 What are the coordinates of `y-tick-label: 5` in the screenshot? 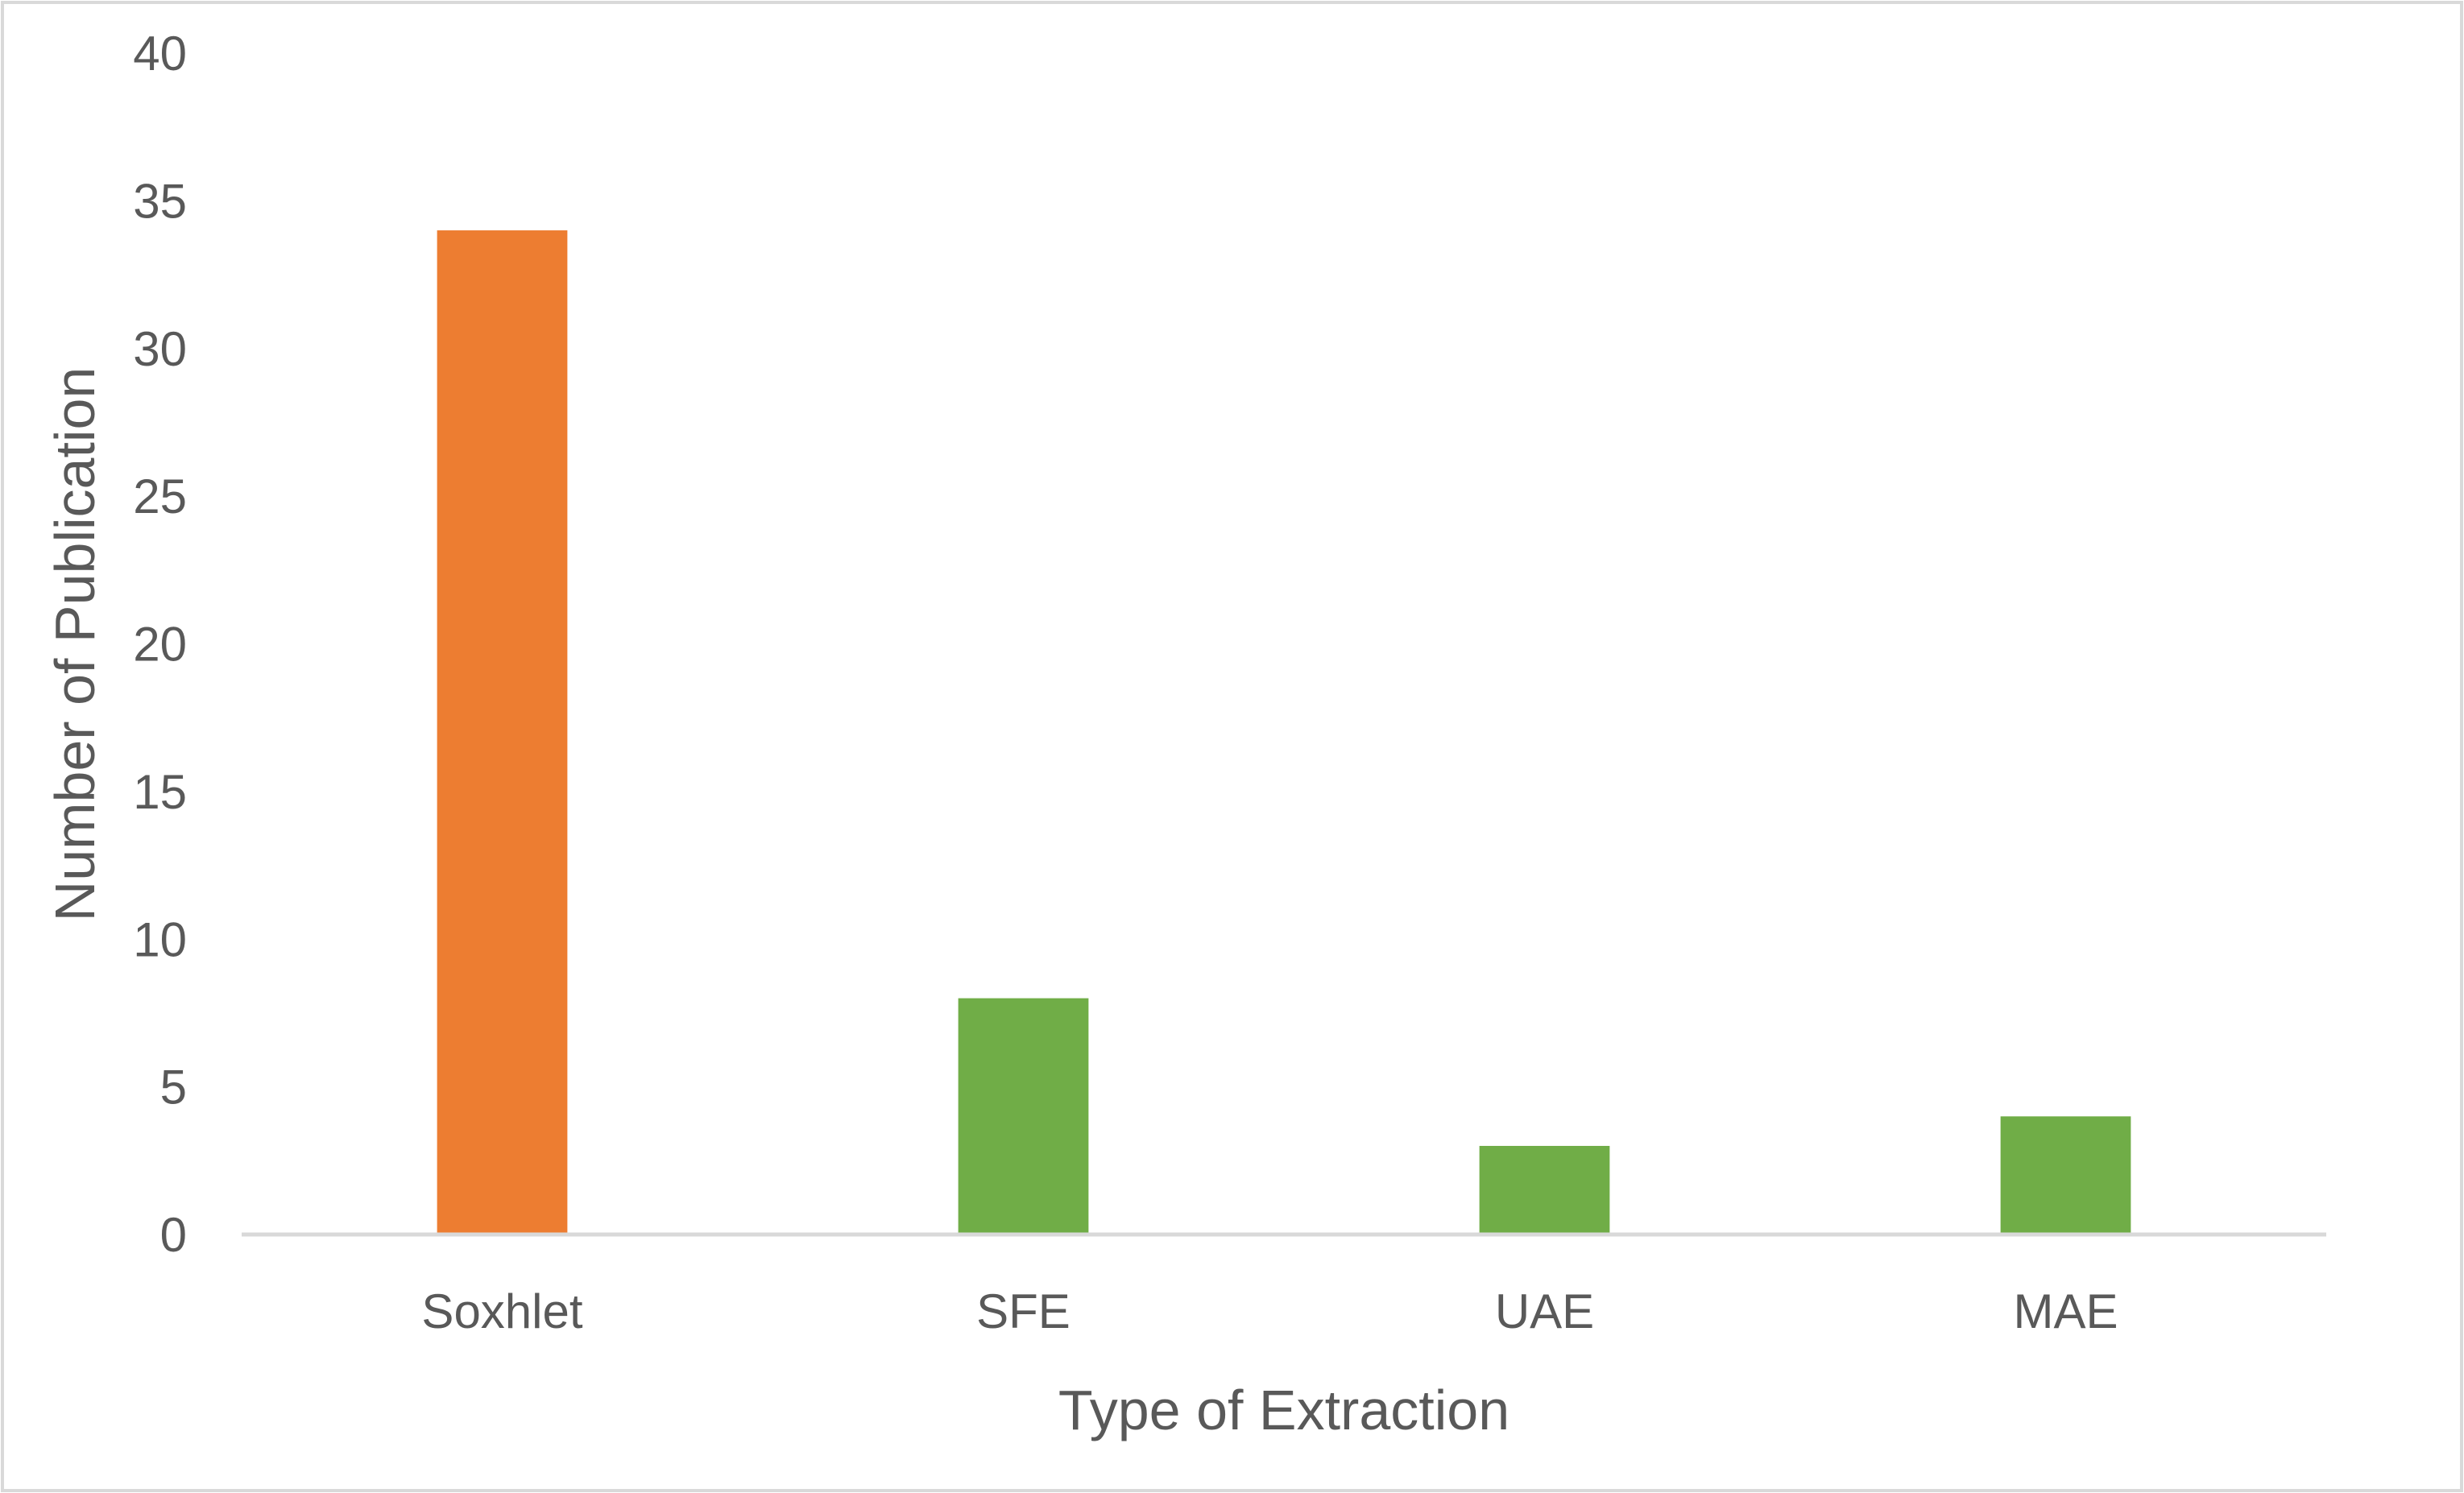 It's located at (173, 1088).